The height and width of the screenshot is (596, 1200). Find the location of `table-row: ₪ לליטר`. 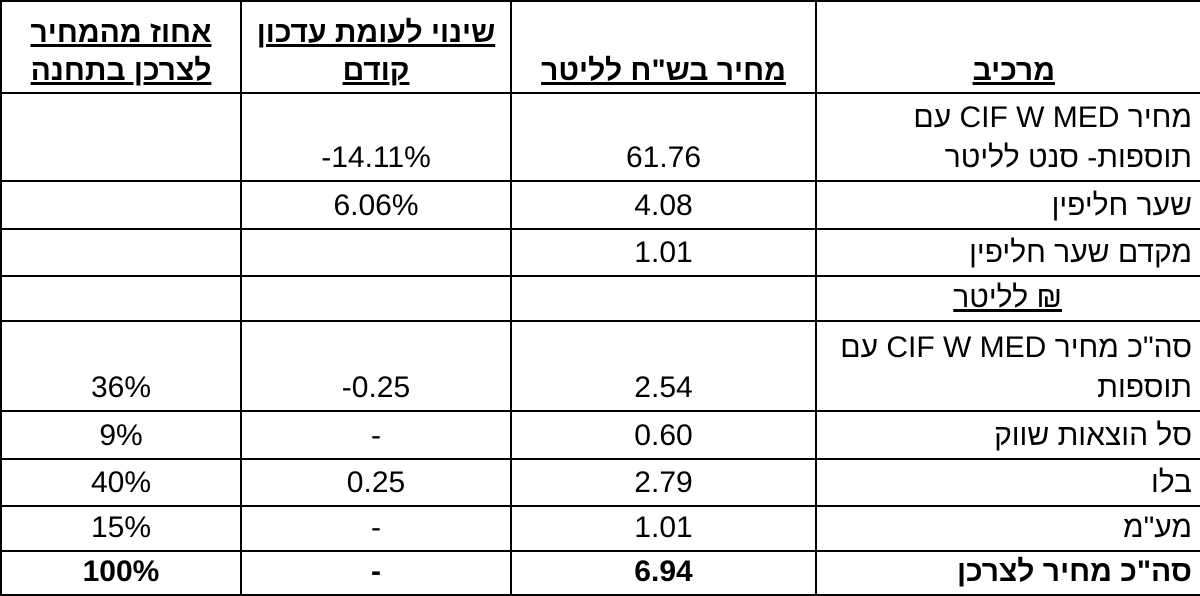

table-row: ₪ לליטר is located at coordinates (600, 298).